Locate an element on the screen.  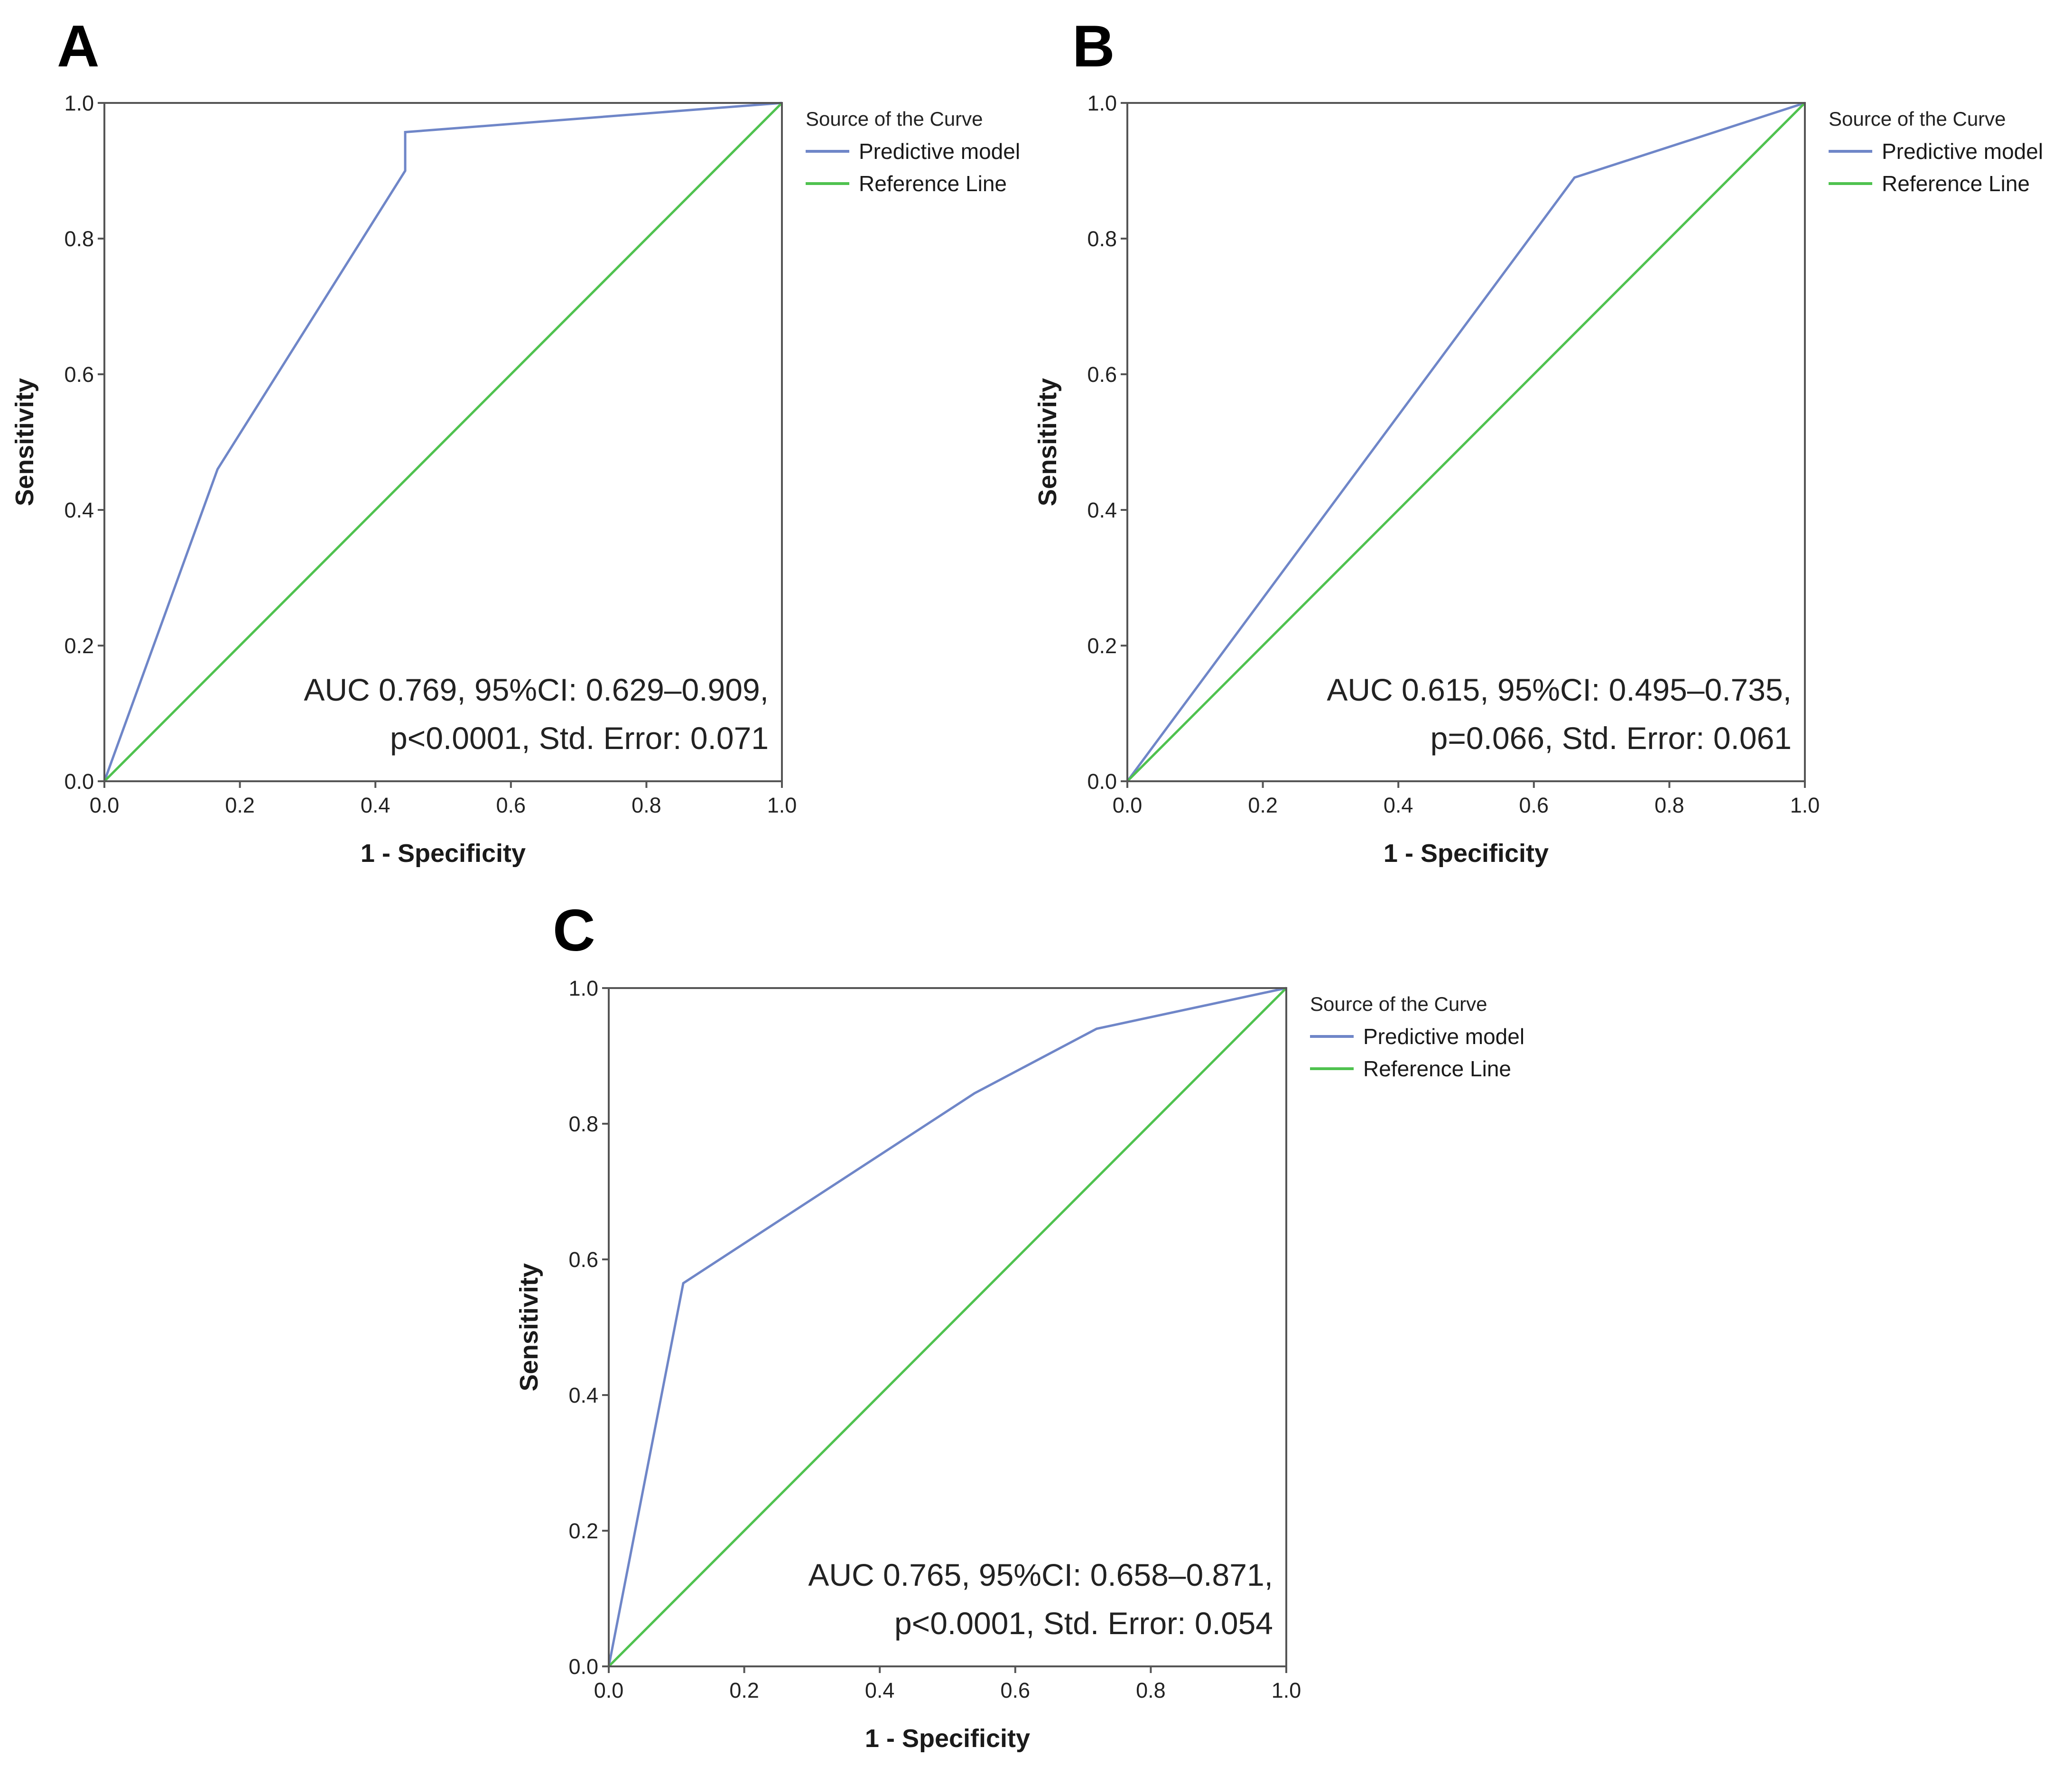
y-tick-label-b: 0.4 is located at coordinates (1102, 510).